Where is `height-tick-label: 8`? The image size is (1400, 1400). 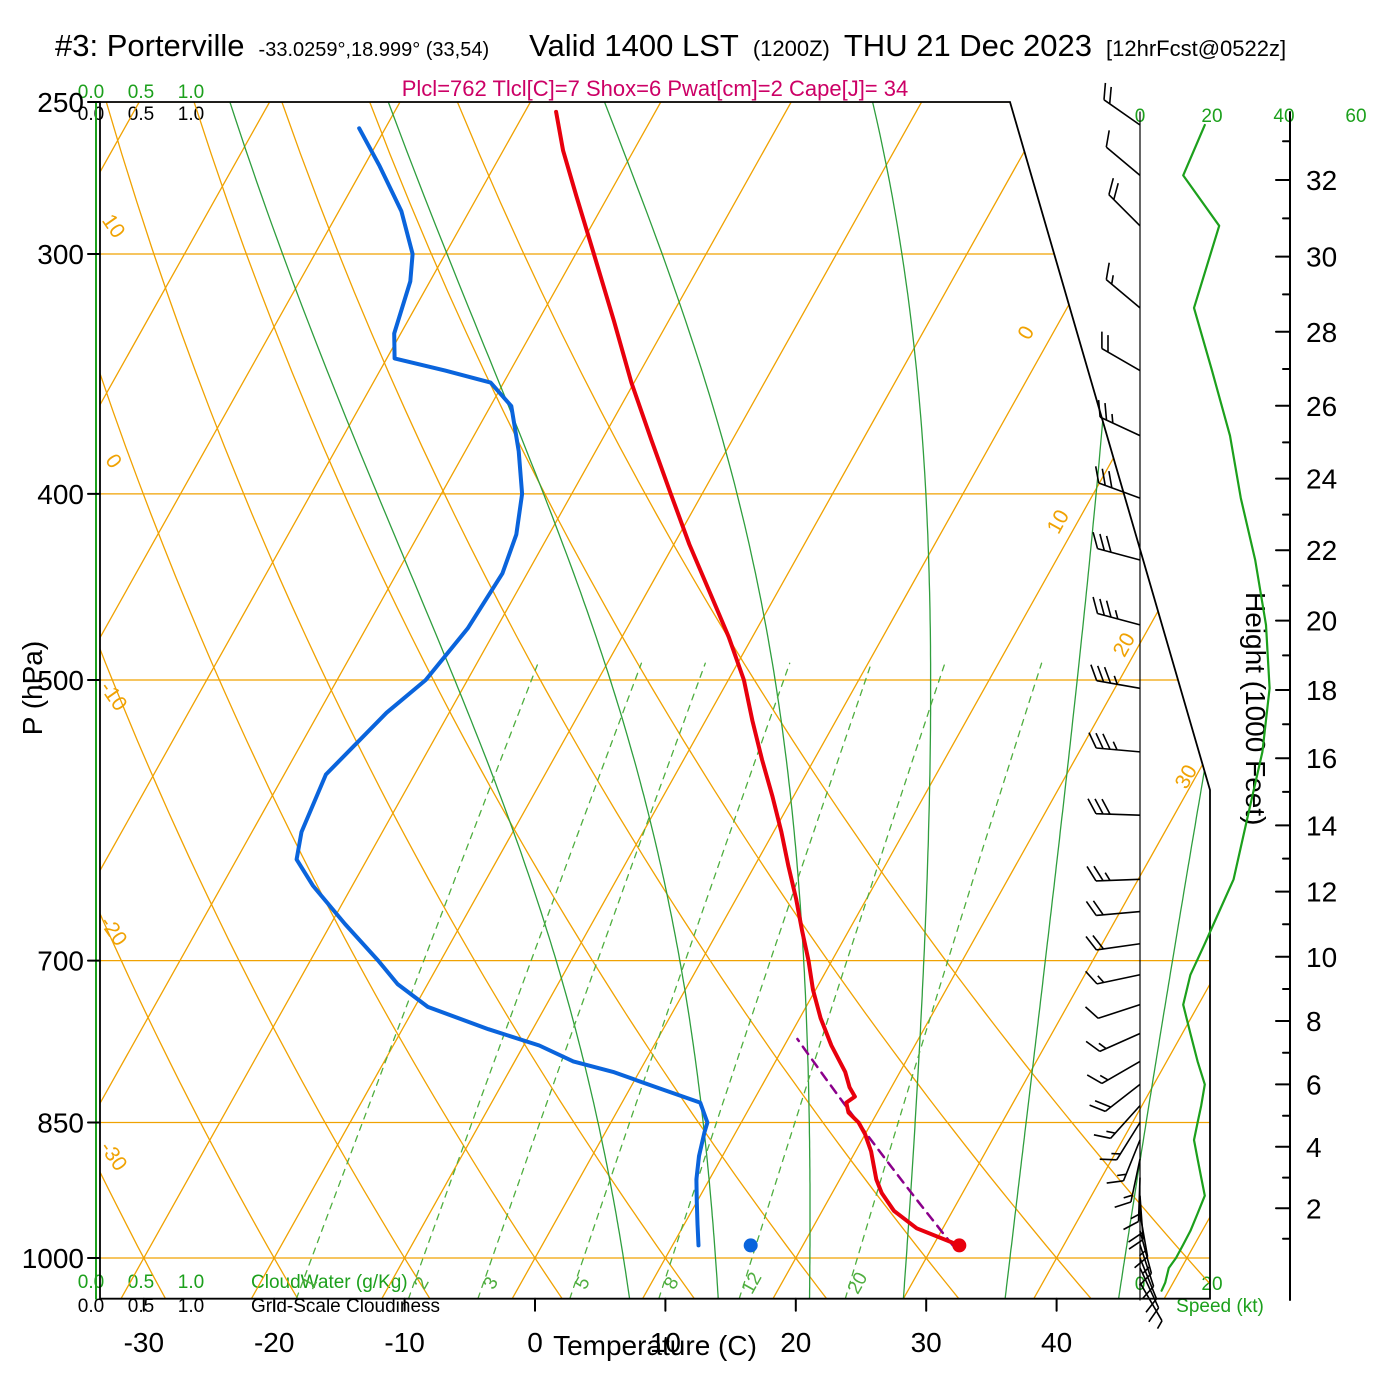 height-tick-label: 8 is located at coordinates (1314, 1021).